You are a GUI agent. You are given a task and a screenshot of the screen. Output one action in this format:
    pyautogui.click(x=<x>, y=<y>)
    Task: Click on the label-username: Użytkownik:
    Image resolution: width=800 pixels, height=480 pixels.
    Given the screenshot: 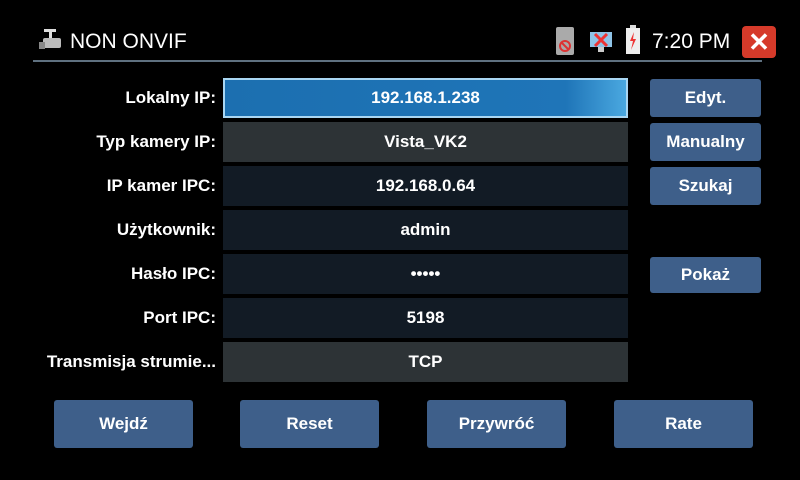 What is the action you would take?
    pyautogui.click(x=166, y=229)
    